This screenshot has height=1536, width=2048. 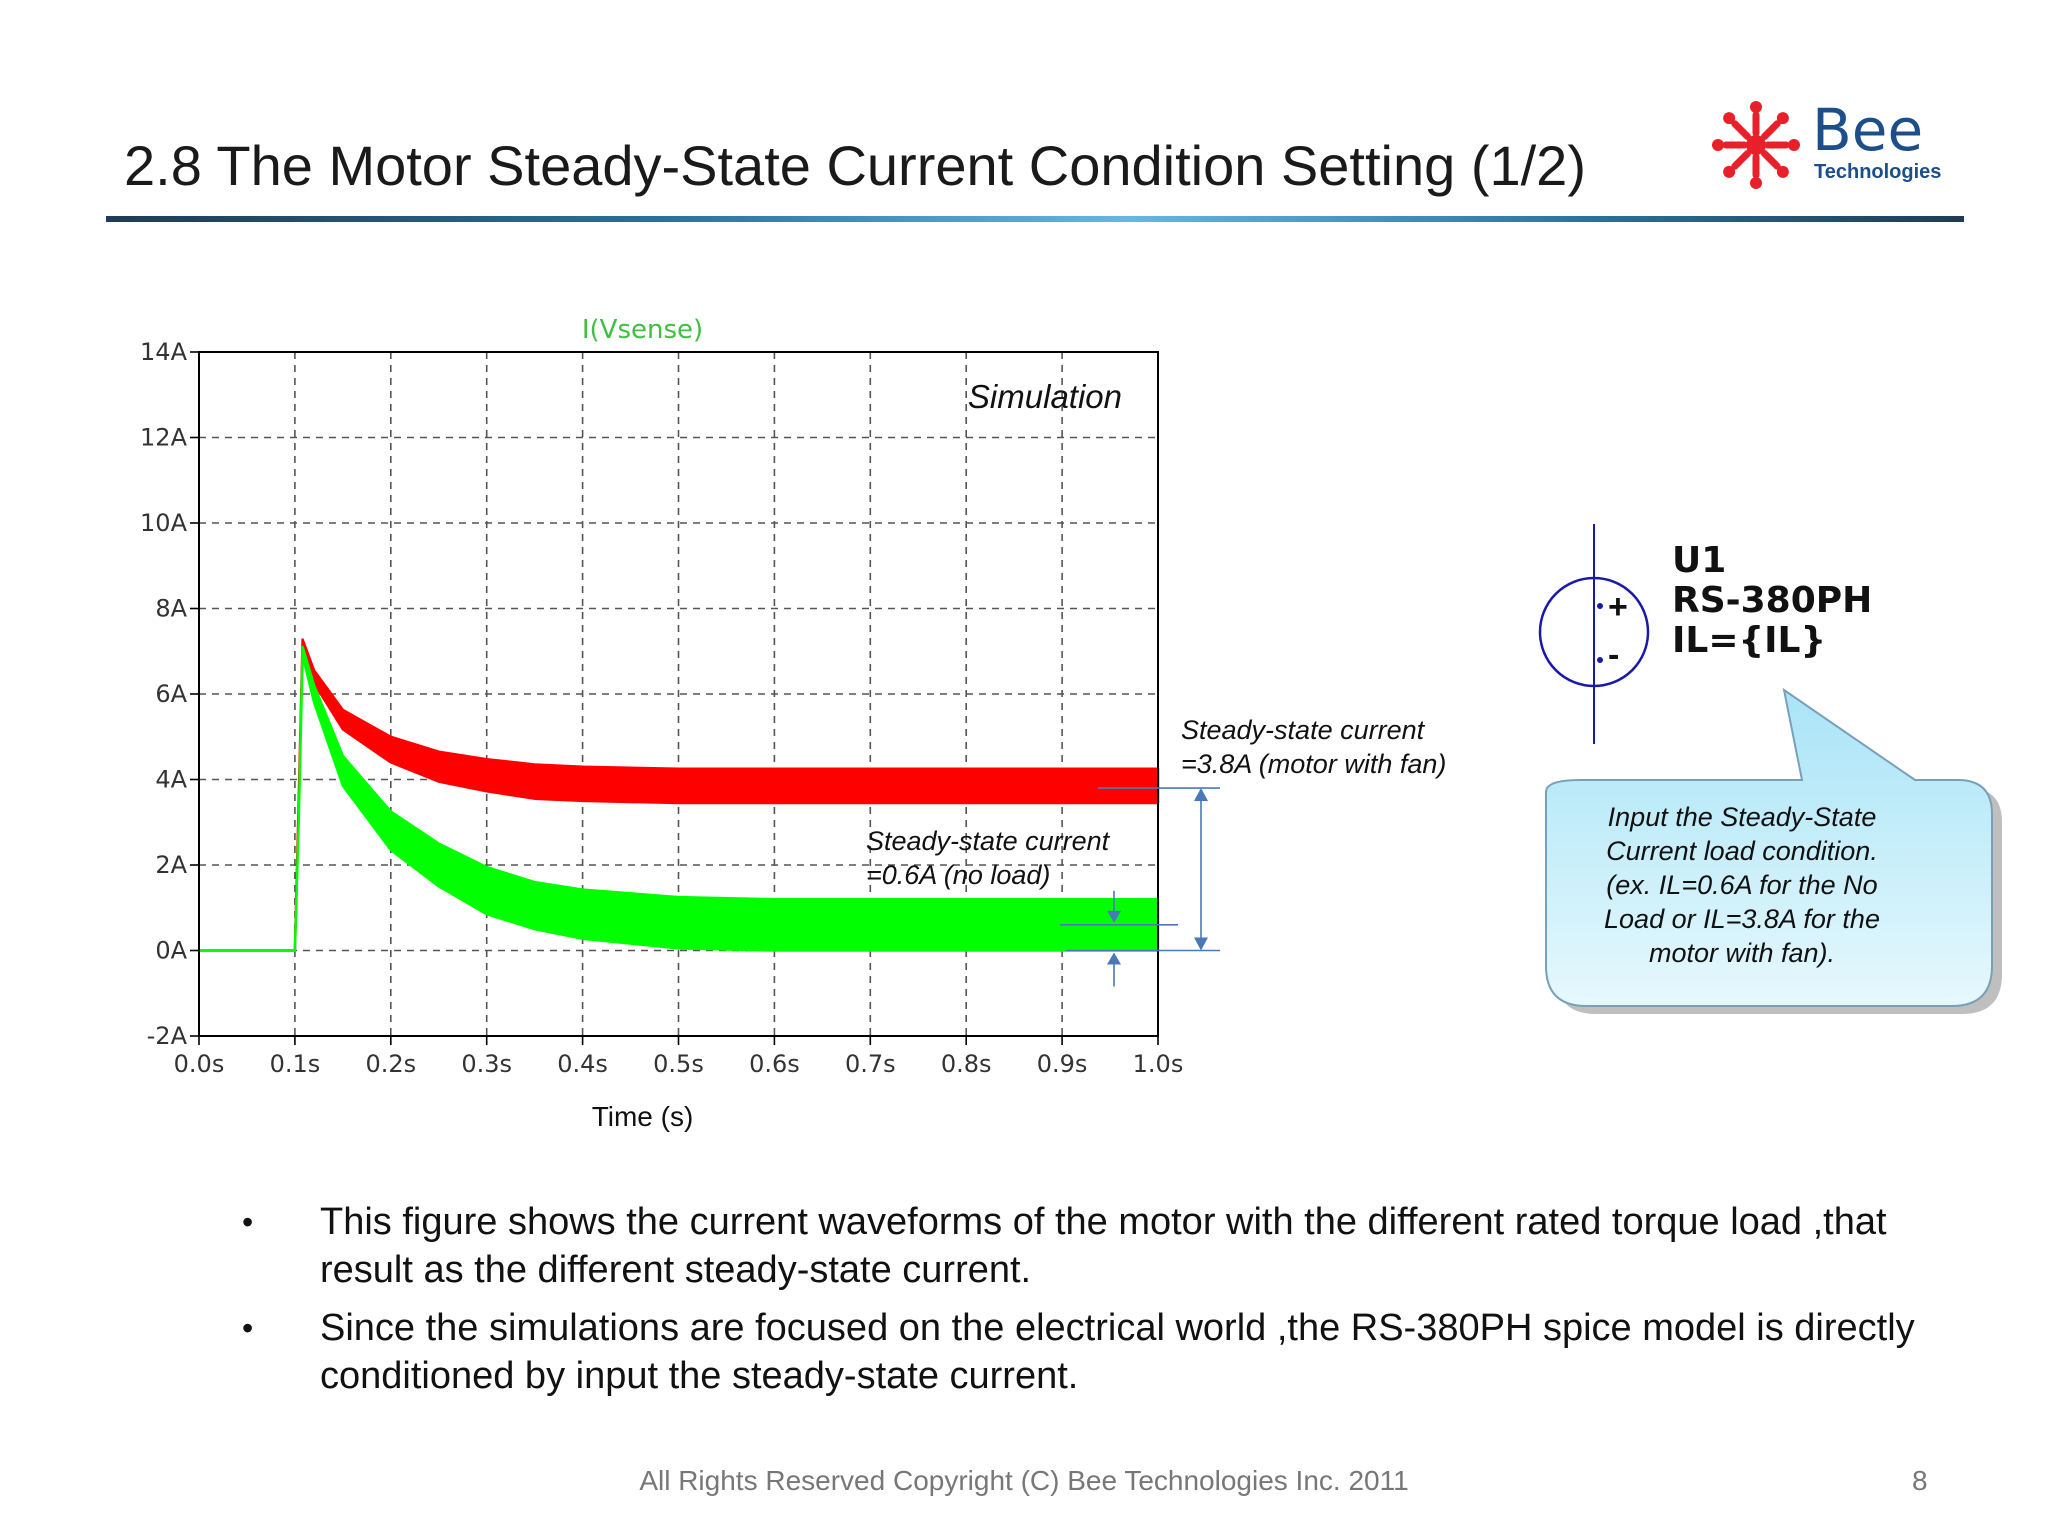 I want to click on y-tick-label: -2A, so click(x=167, y=1036).